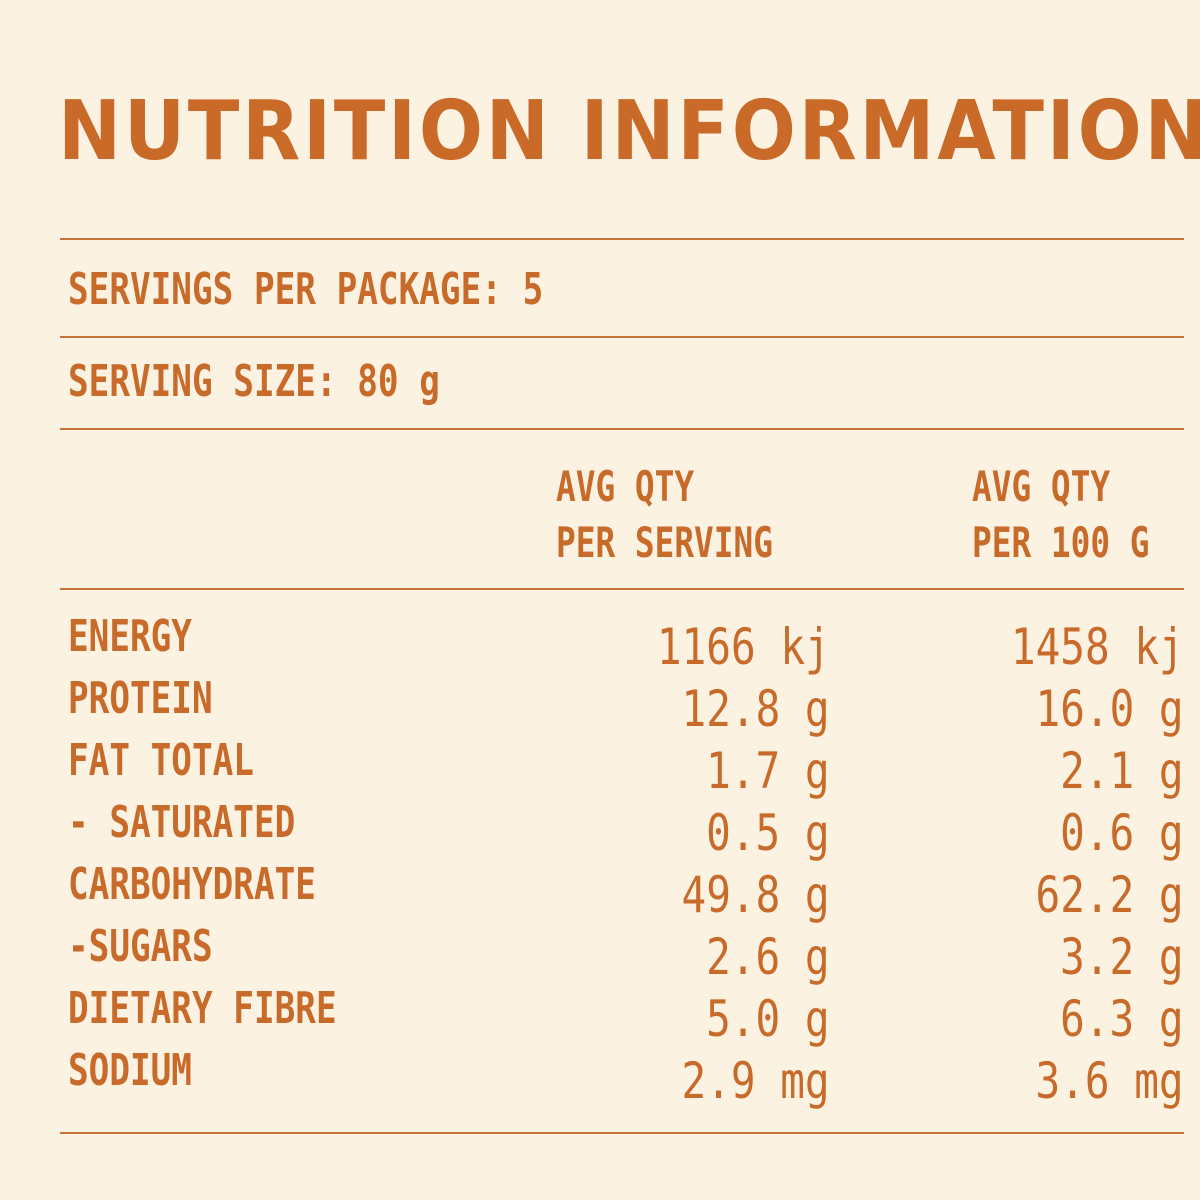 This screenshot has width=1200, height=1200. Describe the element at coordinates (626, 1075) in the screenshot. I see `nutrient-row-sodium: SODIUM 2.9 mg 3.6 mg` at that location.